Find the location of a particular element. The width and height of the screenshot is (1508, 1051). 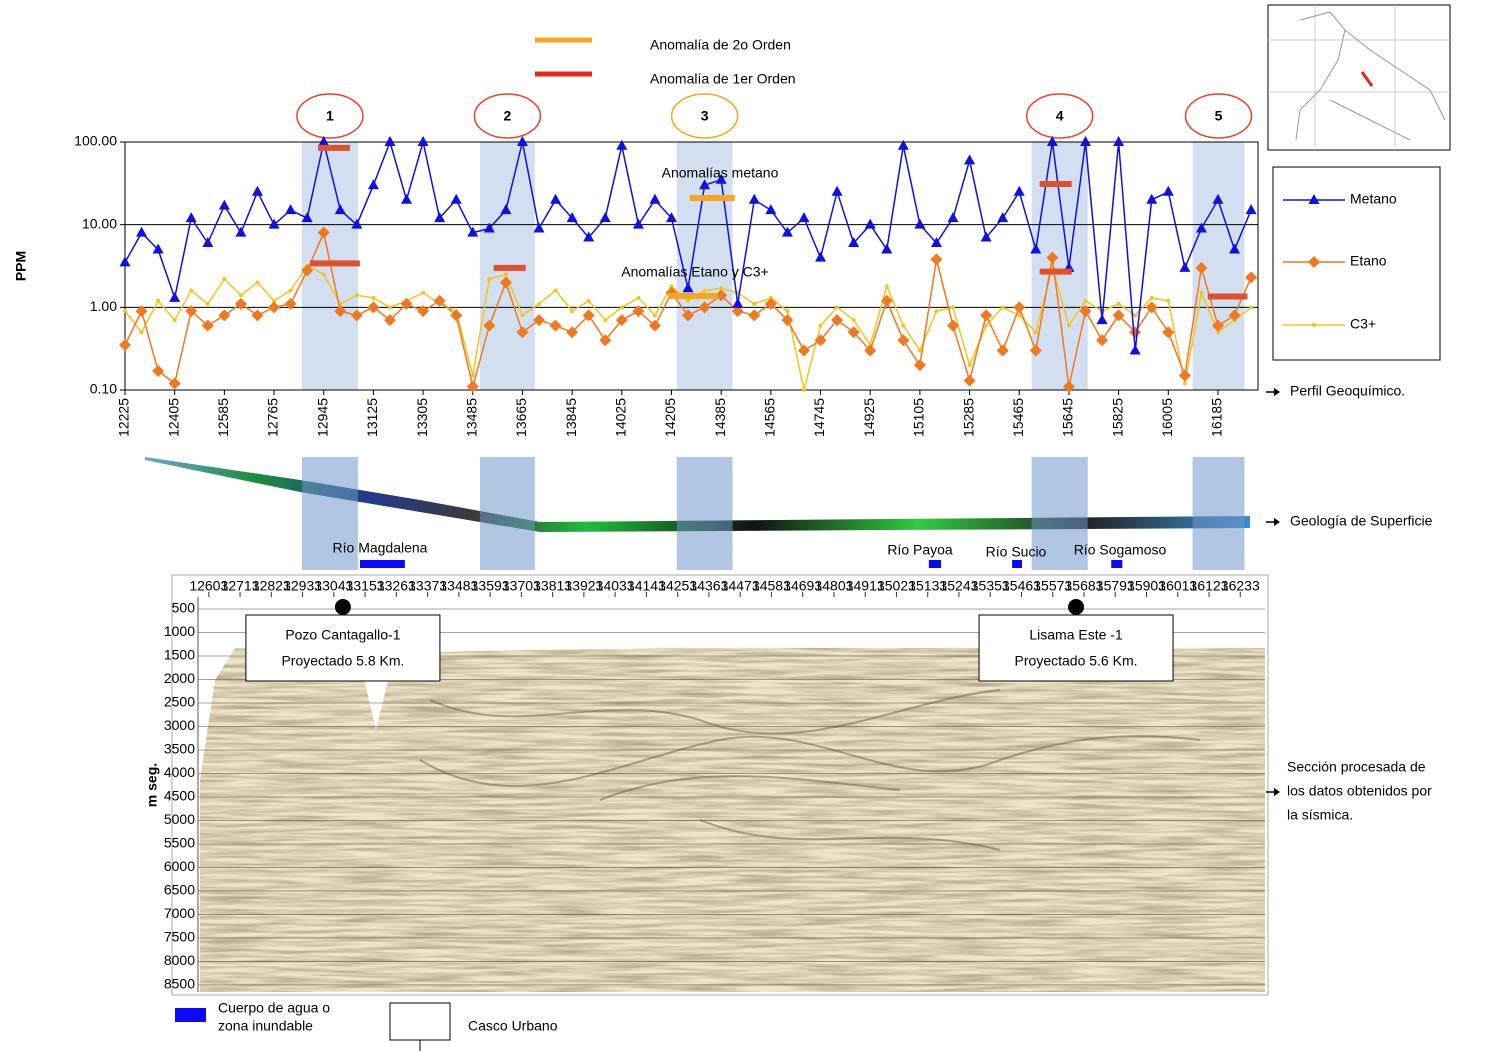

y-tick-label: 6500 is located at coordinates (179, 890).